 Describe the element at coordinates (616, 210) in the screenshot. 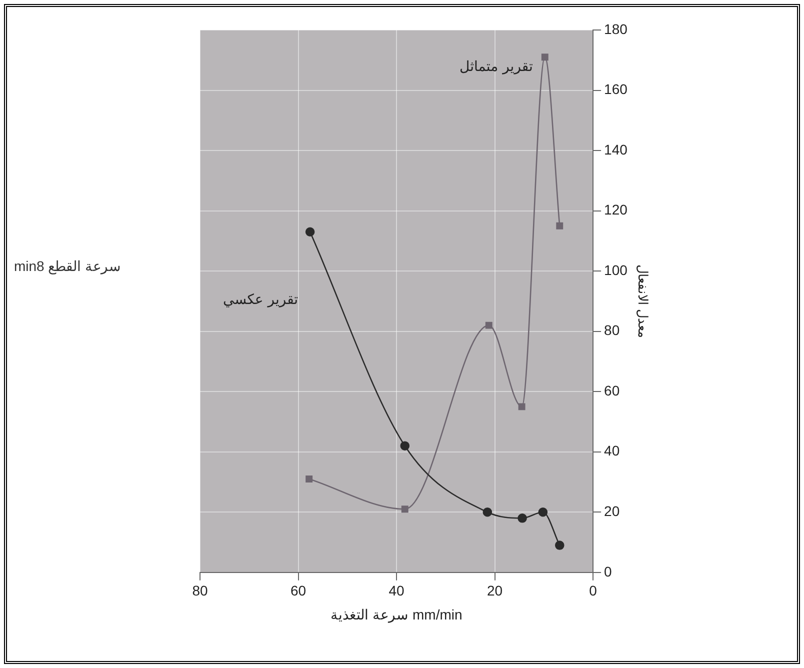

I see `y-tick-label: 120` at that location.